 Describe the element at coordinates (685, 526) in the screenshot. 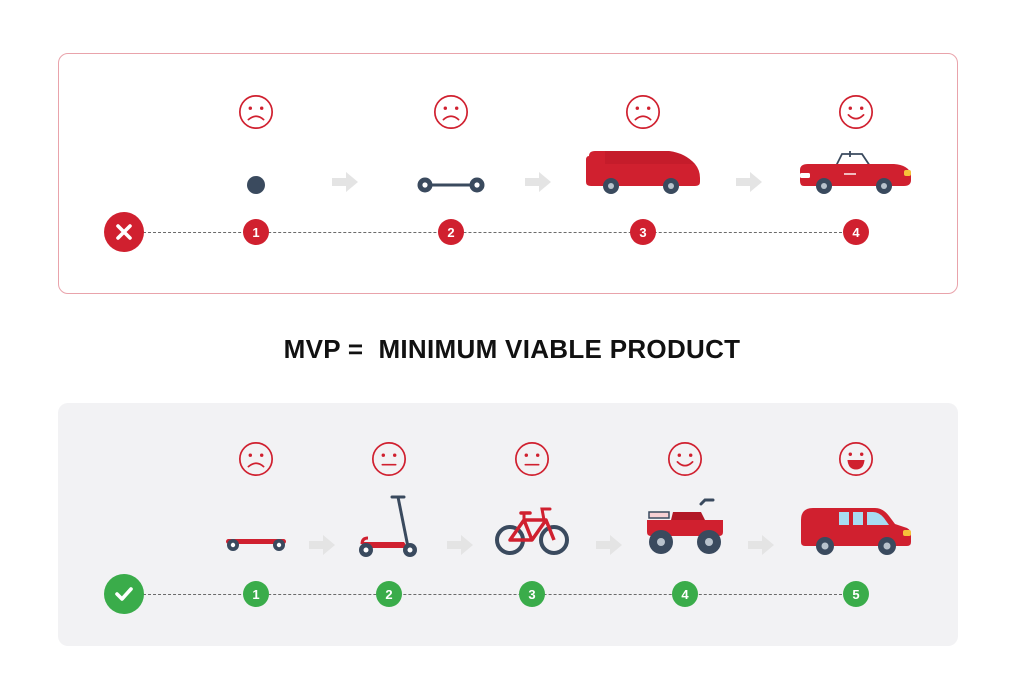

I see `motorcycle-icon` at that location.